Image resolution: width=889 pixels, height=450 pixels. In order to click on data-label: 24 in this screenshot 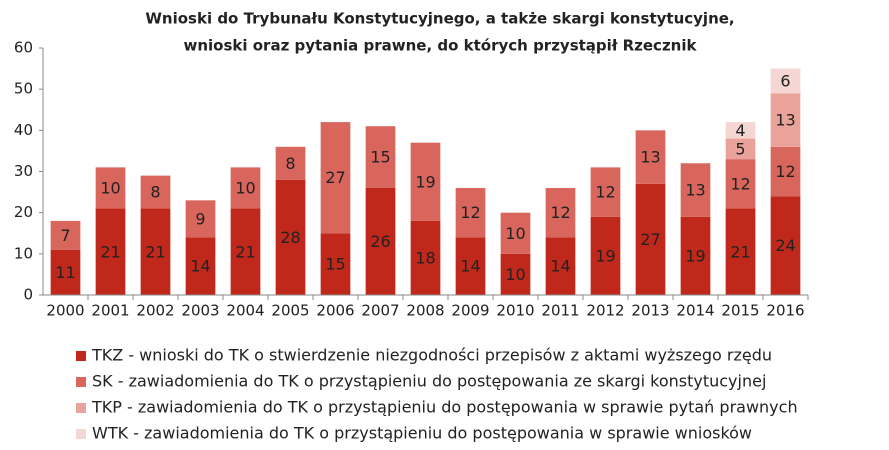, I will do `click(785, 245)`.